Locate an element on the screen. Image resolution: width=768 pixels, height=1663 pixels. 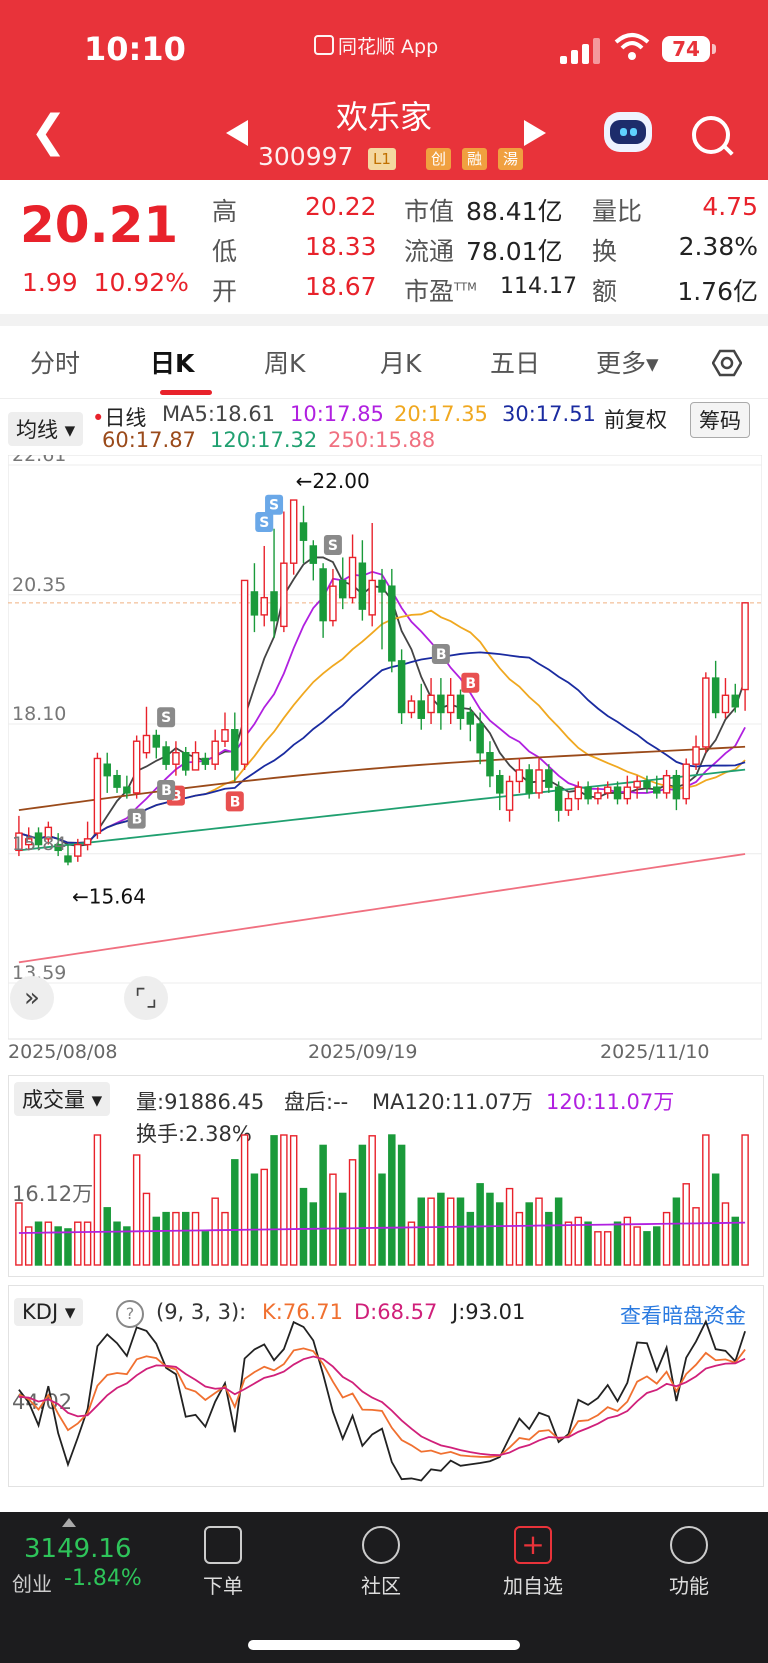
volume-text: 量:91886.45 is located at coordinates (200, 1102).